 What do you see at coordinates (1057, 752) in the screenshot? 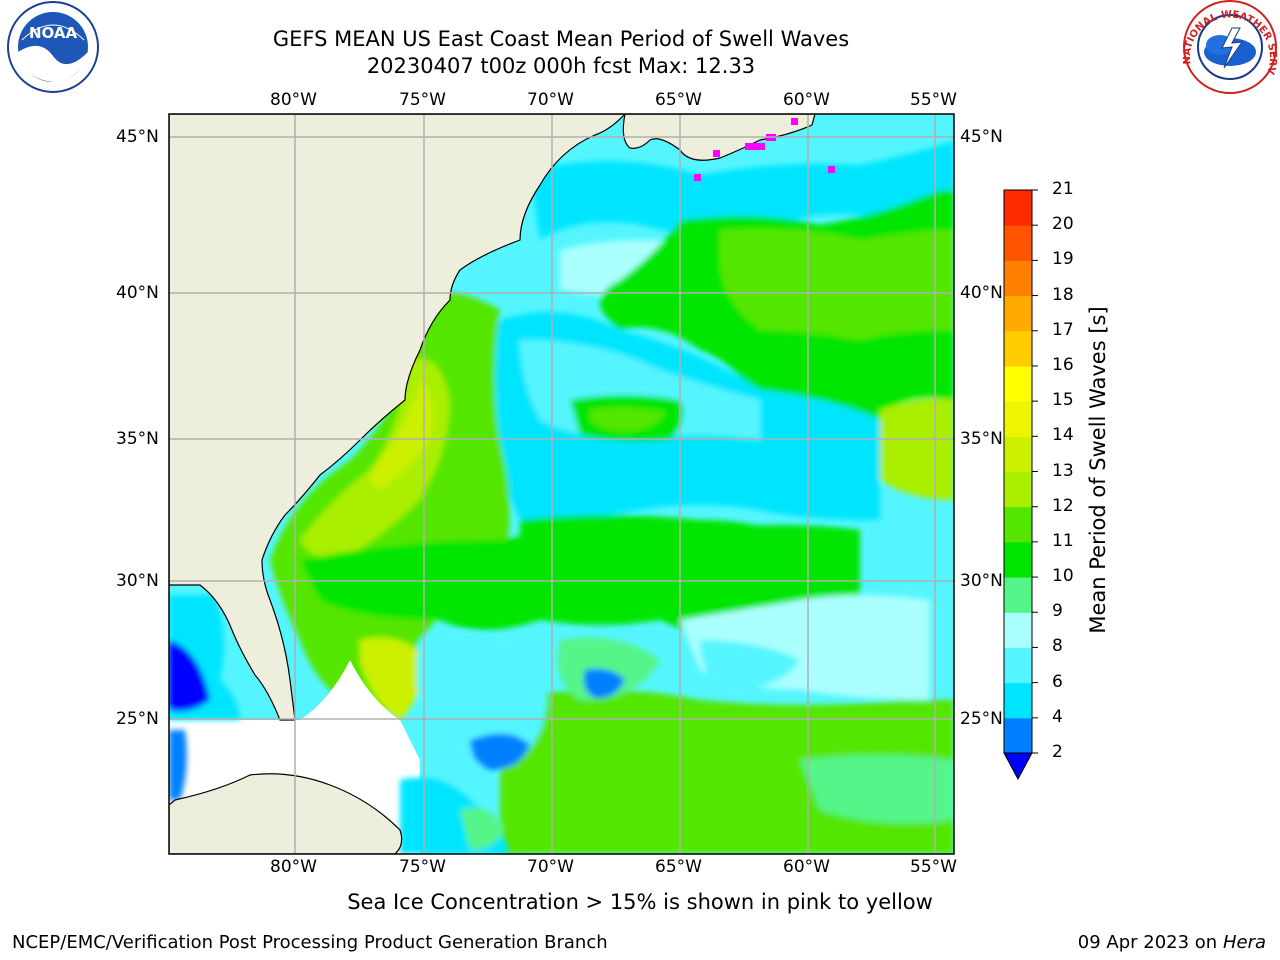
I see `colorbar-tick-label: 2` at bounding box center [1057, 752].